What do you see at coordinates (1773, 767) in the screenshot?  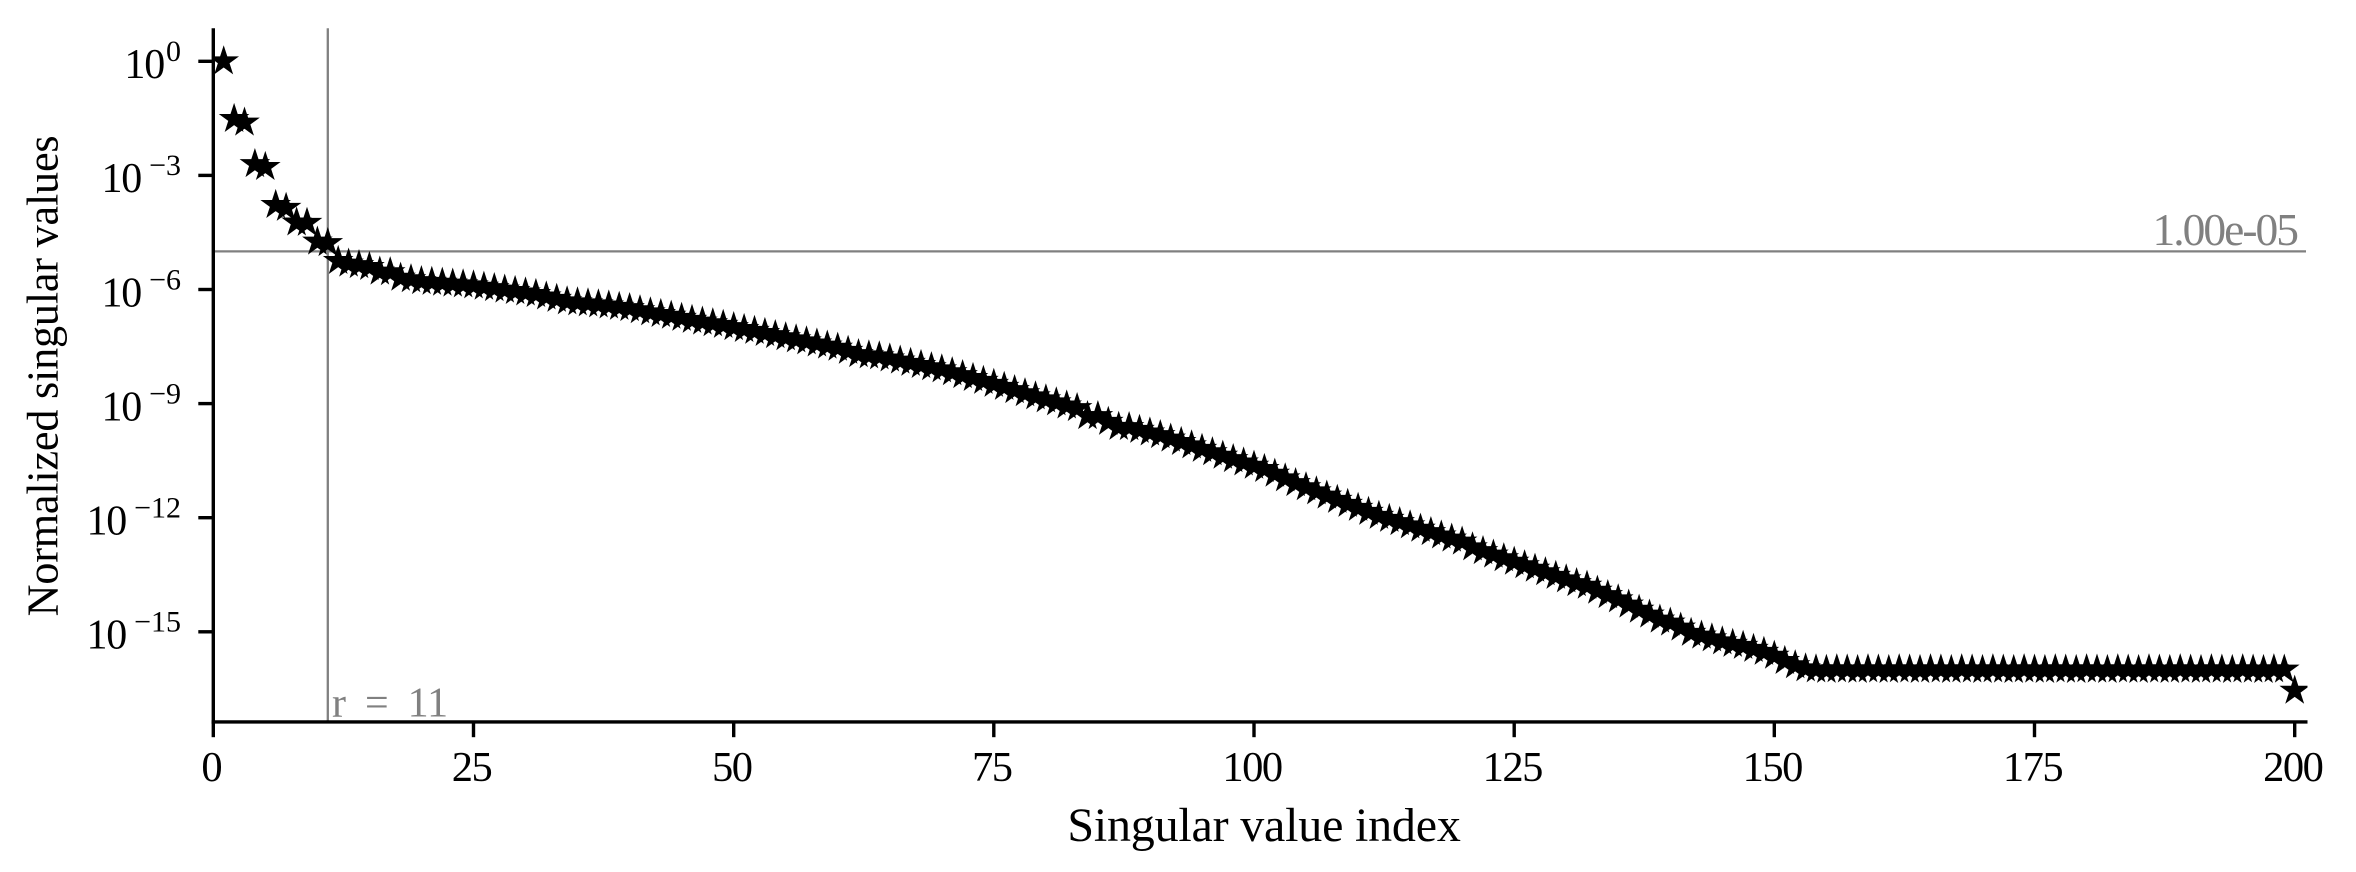 I see `svg-text: 150` at bounding box center [1773, 767].